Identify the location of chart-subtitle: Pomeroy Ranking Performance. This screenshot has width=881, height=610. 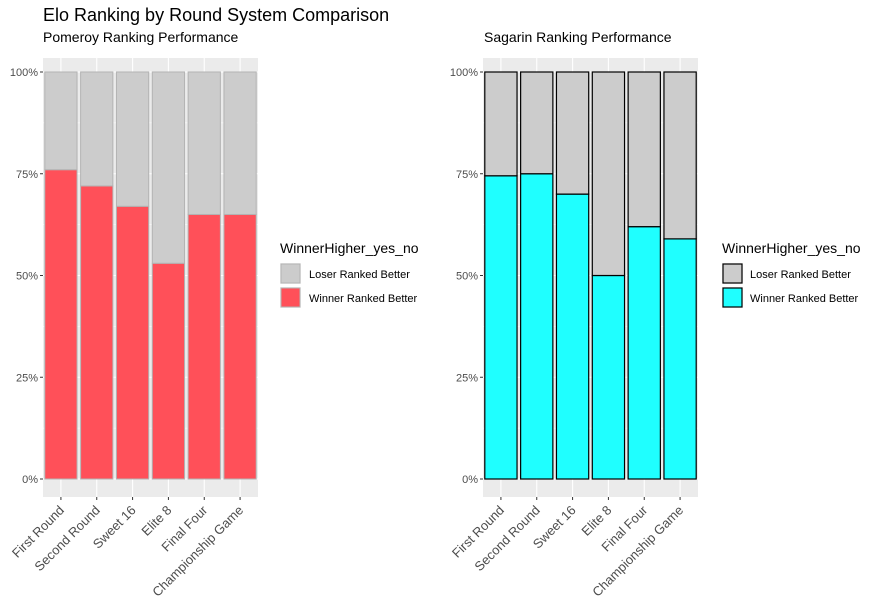
(141, 37).